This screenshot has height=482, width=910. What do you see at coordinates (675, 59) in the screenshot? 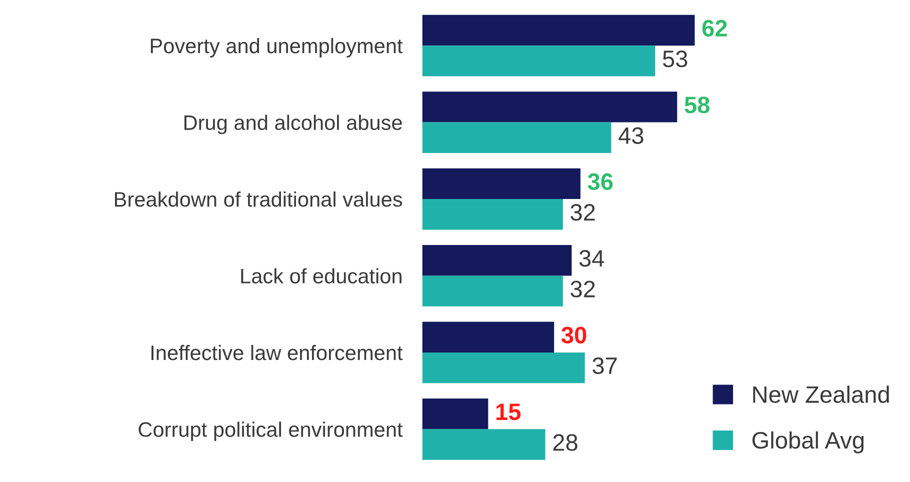
I see `data-label: 53` at bounding box center [675, 59].